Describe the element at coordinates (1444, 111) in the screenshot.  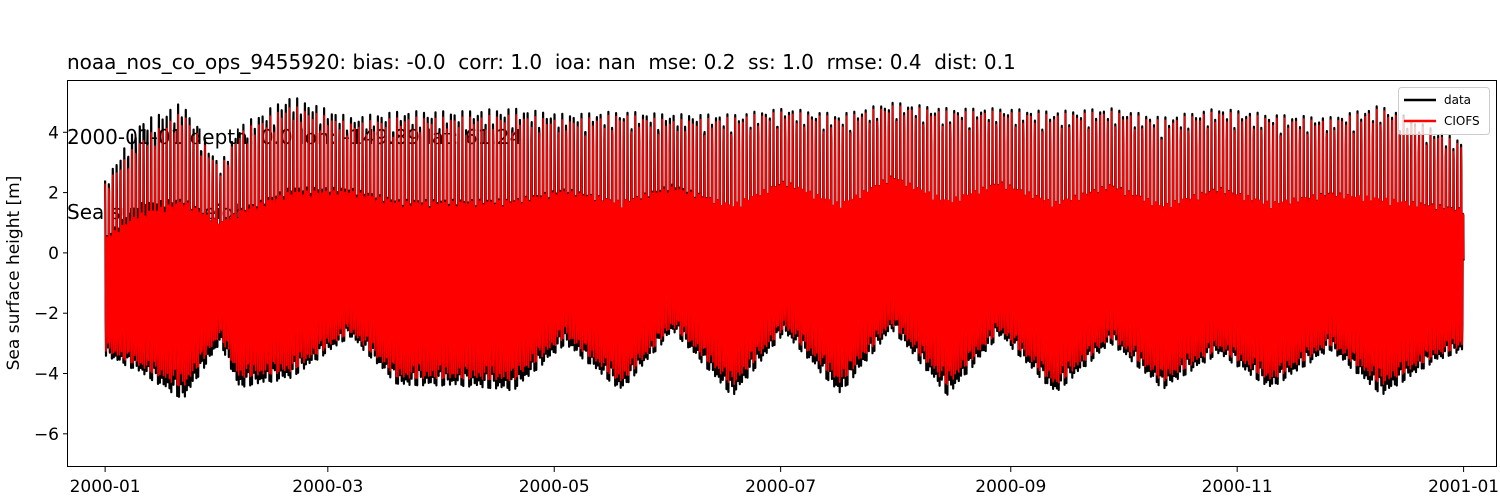
I see `legend: data CIOFS` at that location.